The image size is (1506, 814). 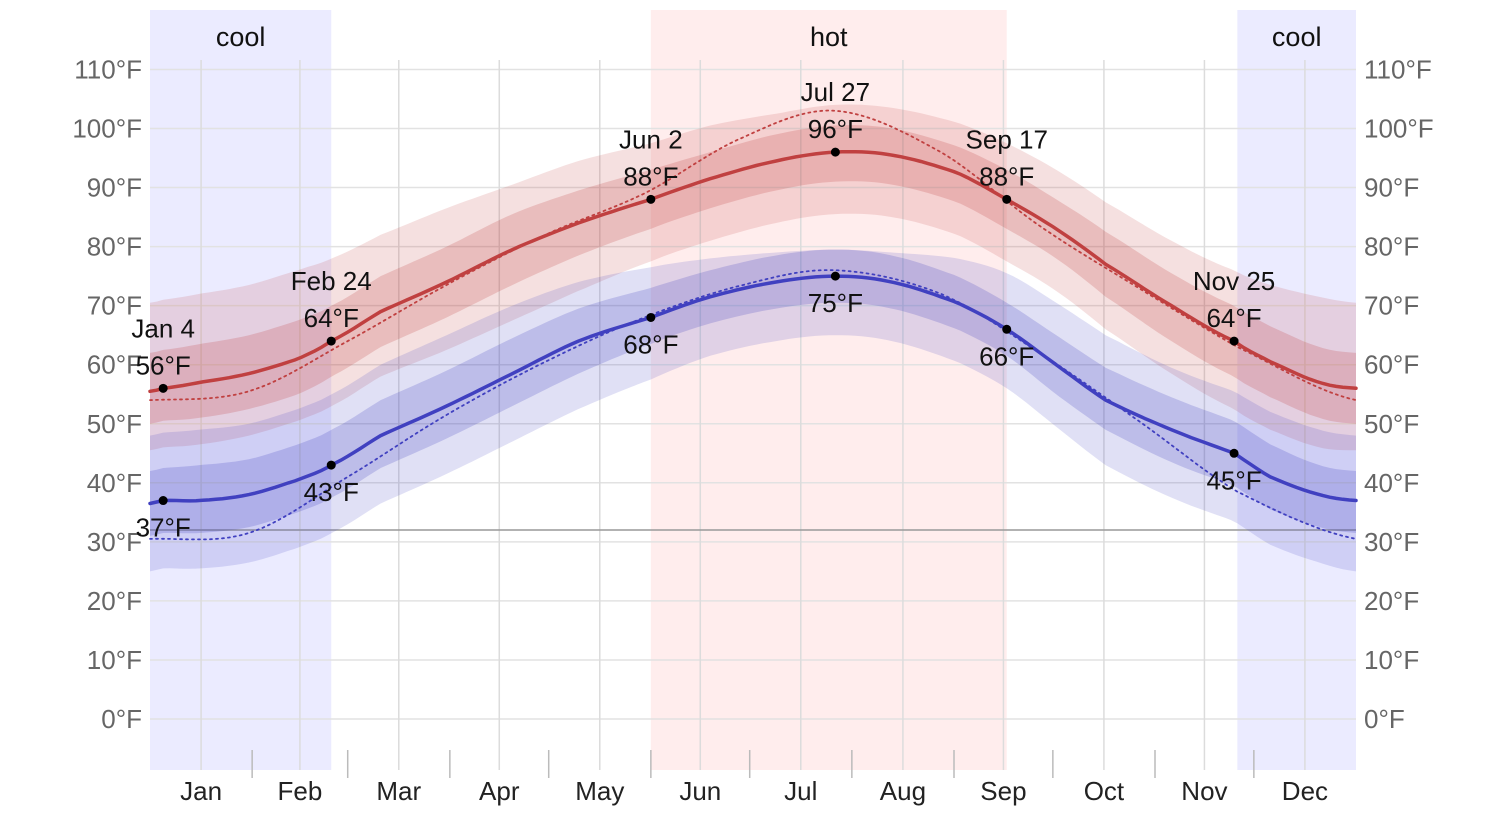 I want to click on annotation-high-5-value: 64°F, so click(x=1233, y=318).